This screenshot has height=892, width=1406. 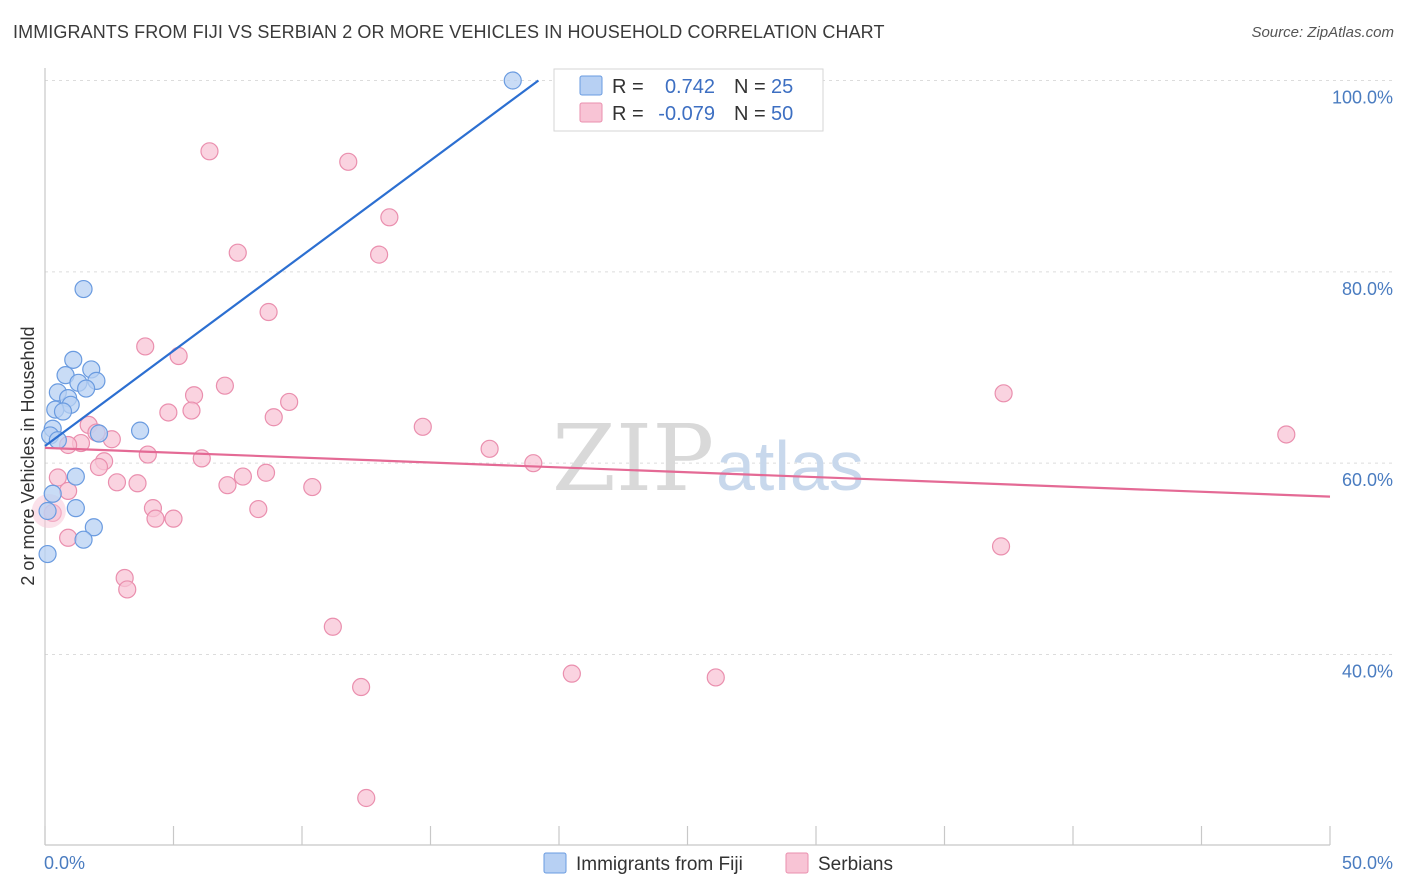 What do you see at coordinates (1367, 672) in the screenshot?
I see `y-tick-label: 40.0%` at bounding box center [1367, 672].